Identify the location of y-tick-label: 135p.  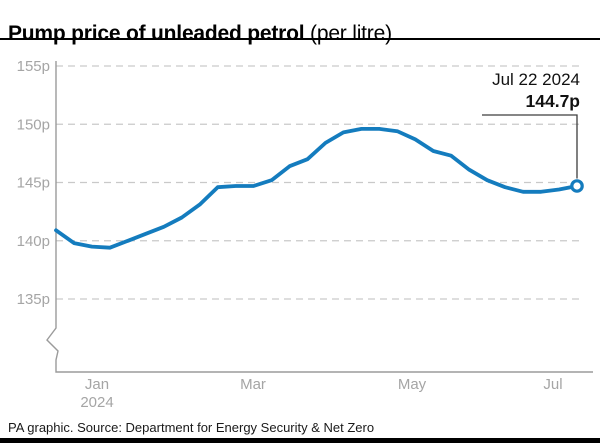
(33, 299).